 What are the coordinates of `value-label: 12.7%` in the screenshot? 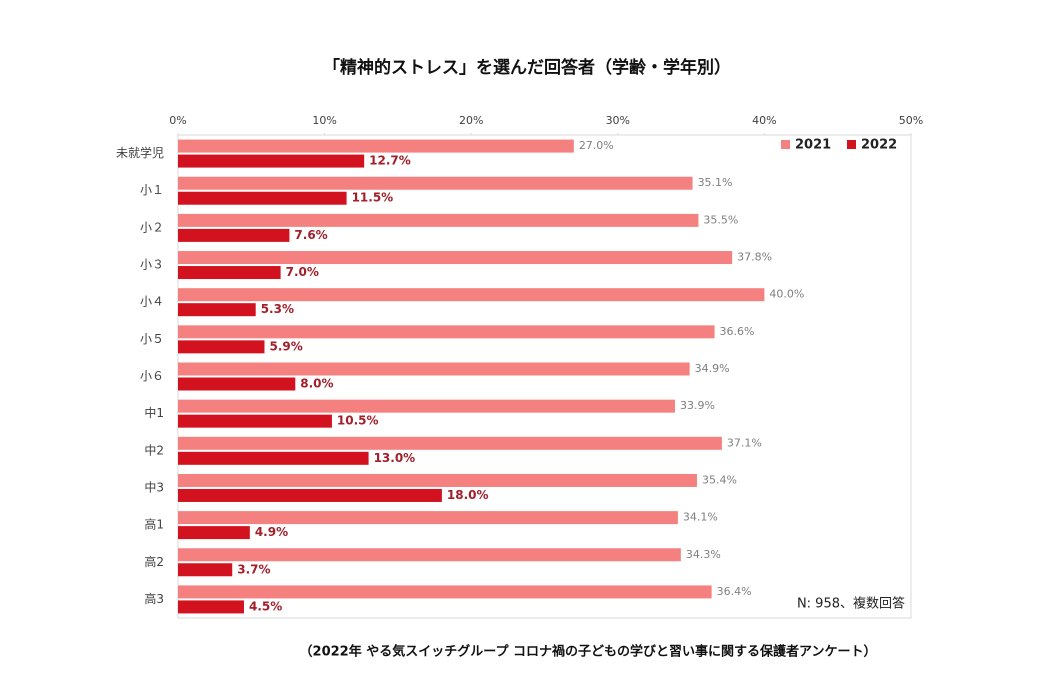 It's located at (390, 161).